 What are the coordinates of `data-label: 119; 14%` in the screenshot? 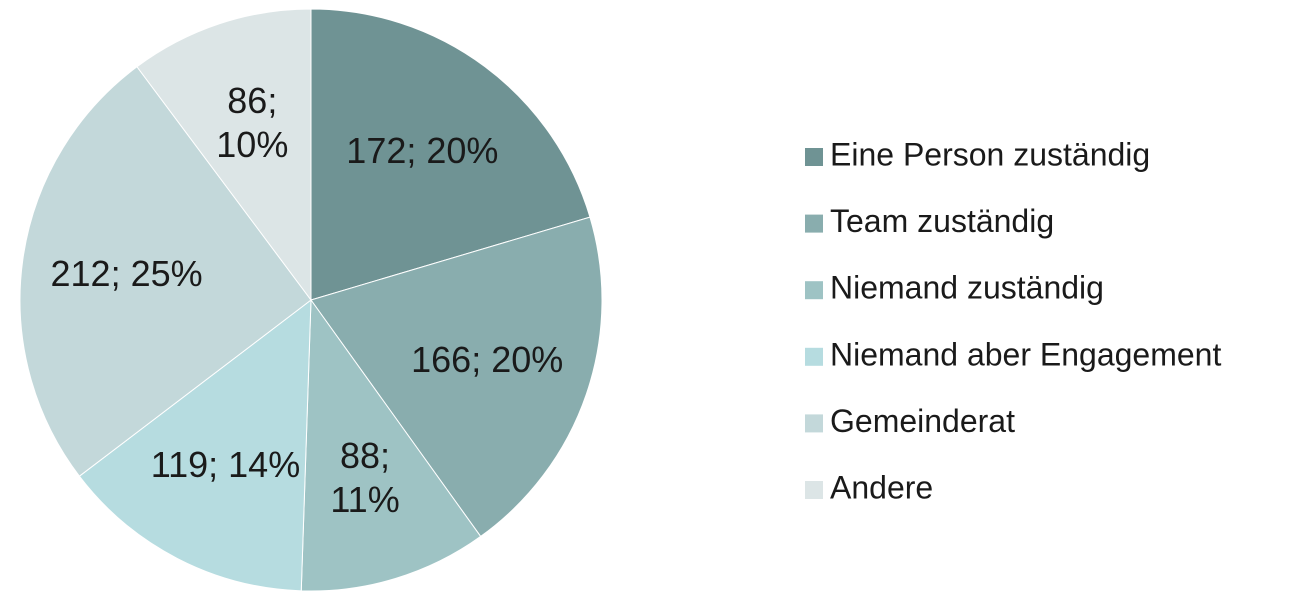 It's located at (225, 465).